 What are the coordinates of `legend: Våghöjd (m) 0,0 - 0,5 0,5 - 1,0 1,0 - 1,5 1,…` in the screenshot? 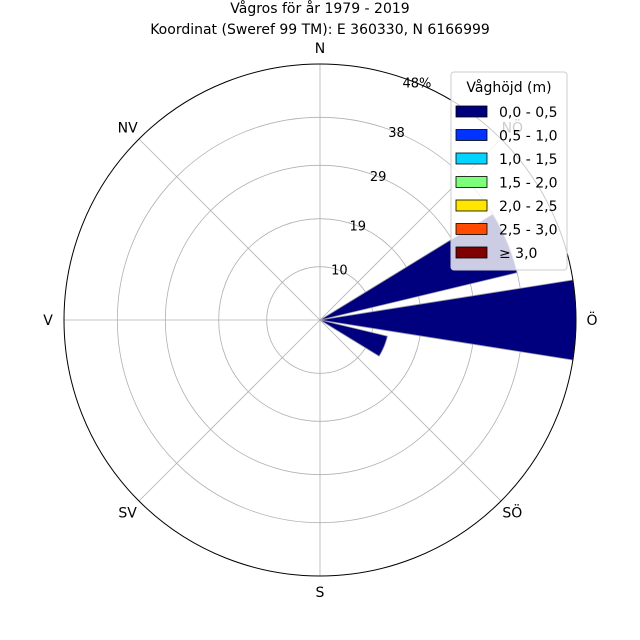 It's located at (509, 171).